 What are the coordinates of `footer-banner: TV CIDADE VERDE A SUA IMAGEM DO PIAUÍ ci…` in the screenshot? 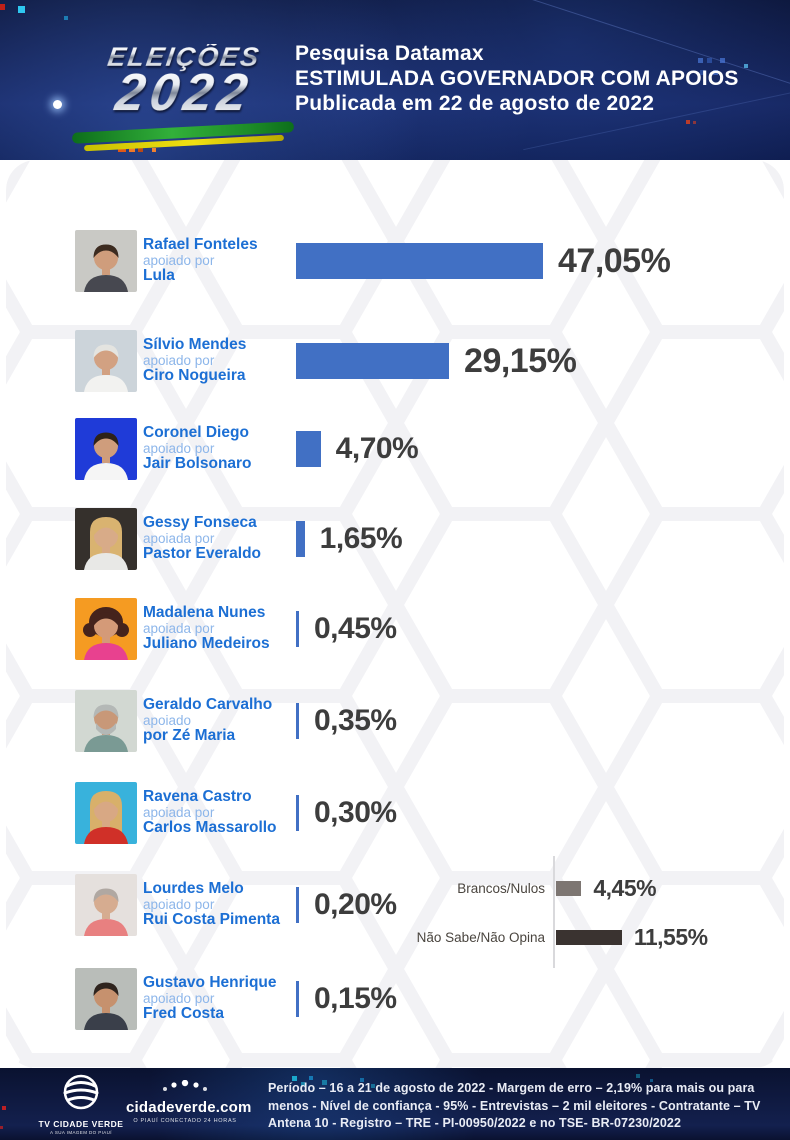 It's located at (395, 1104).